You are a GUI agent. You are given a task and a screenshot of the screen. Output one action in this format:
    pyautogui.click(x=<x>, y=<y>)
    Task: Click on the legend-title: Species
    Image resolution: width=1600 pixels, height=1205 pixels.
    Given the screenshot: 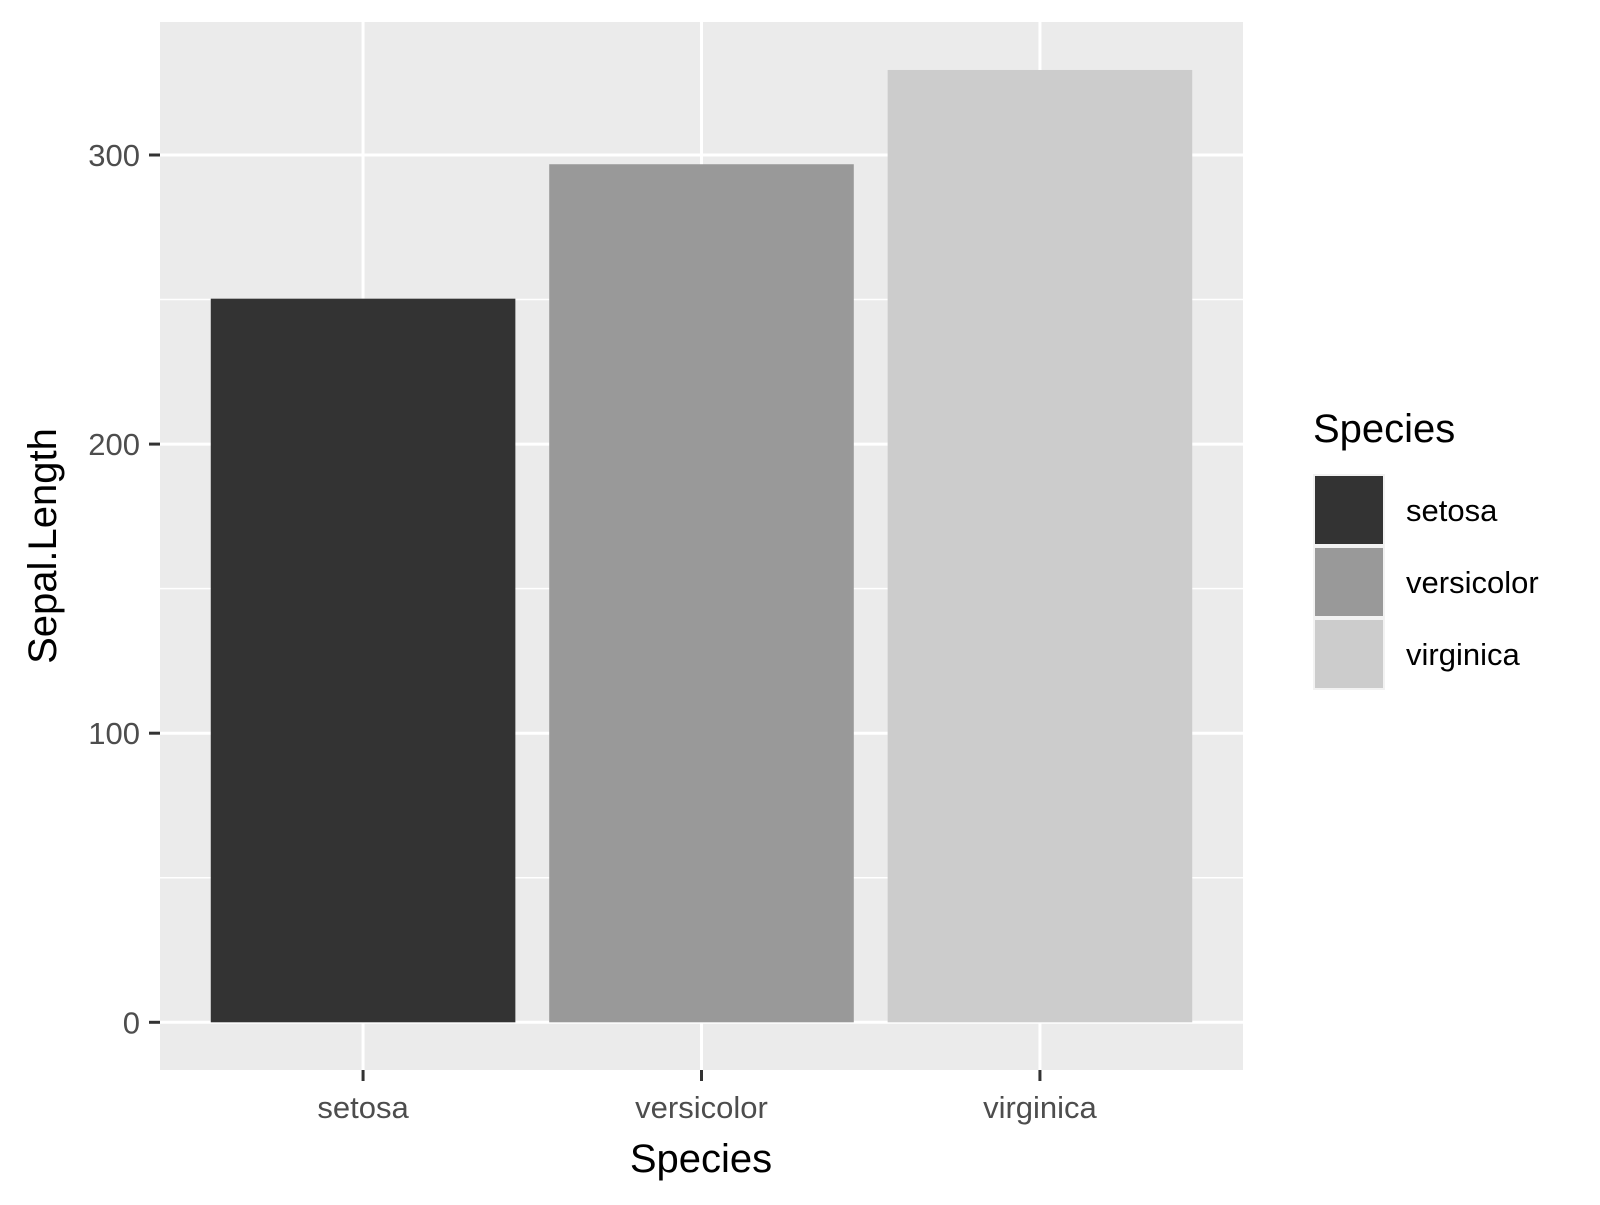 What is the action you would take?
    pyautogui.click(x=1384, y=429)
    